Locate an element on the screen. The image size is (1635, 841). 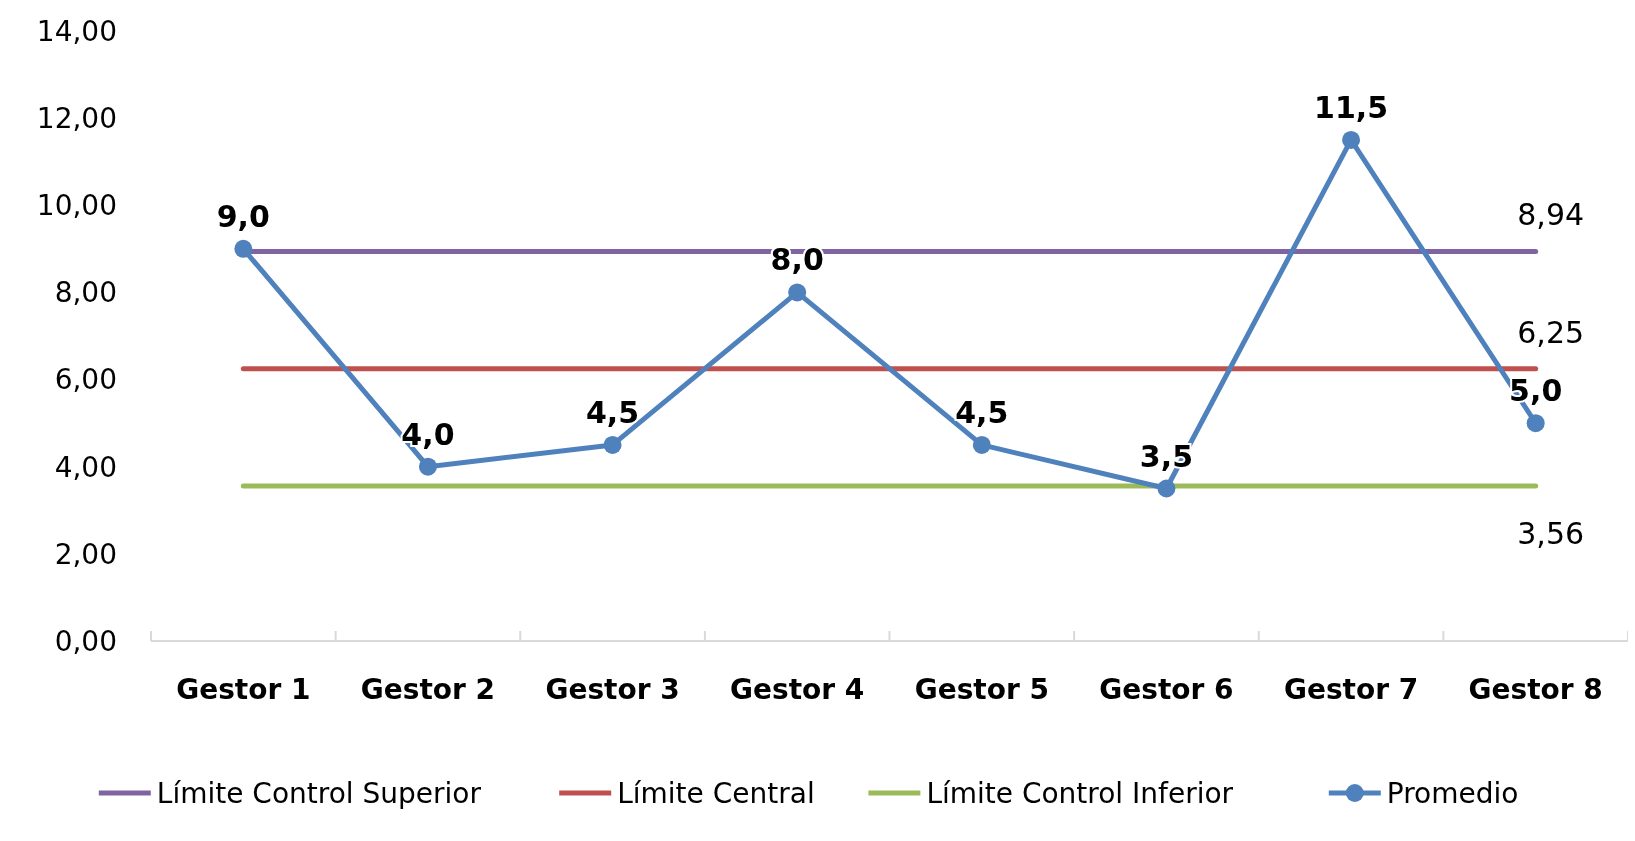
x-tick-label: Gestor 8 is located at coordinates (1535, 689).